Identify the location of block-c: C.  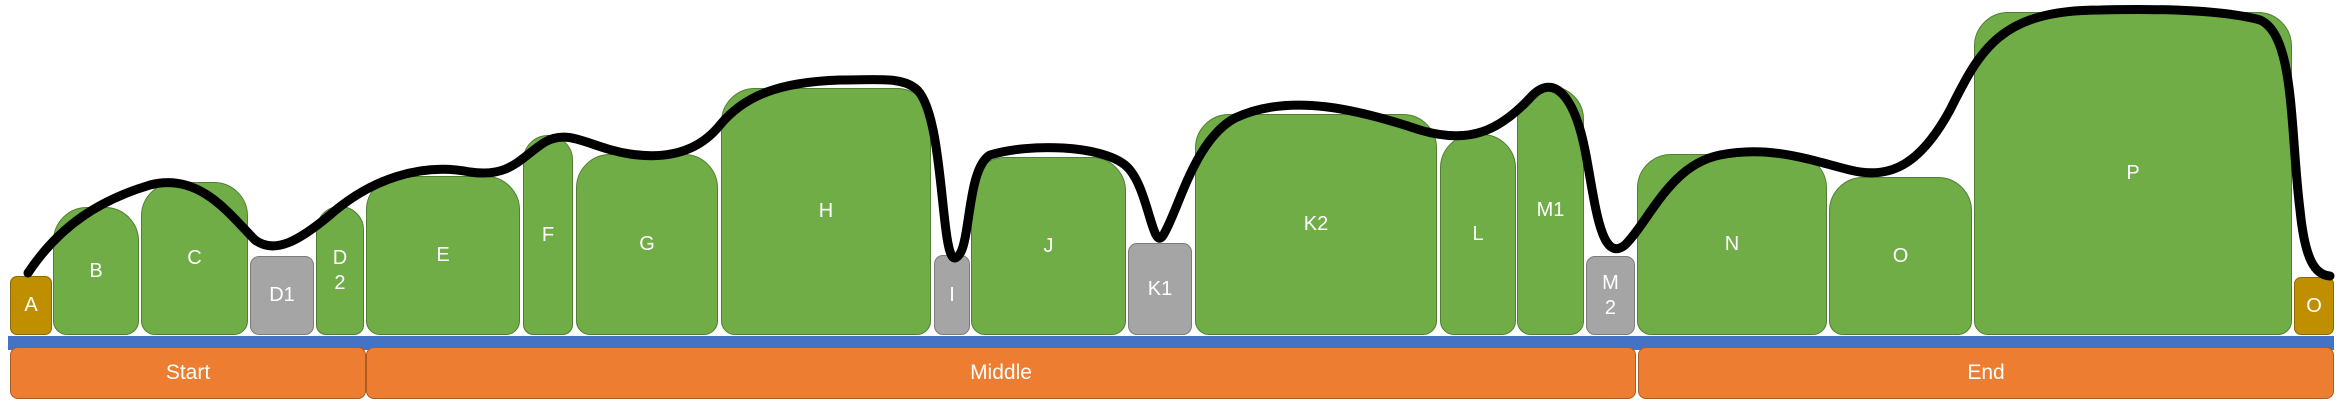
(194, 258).